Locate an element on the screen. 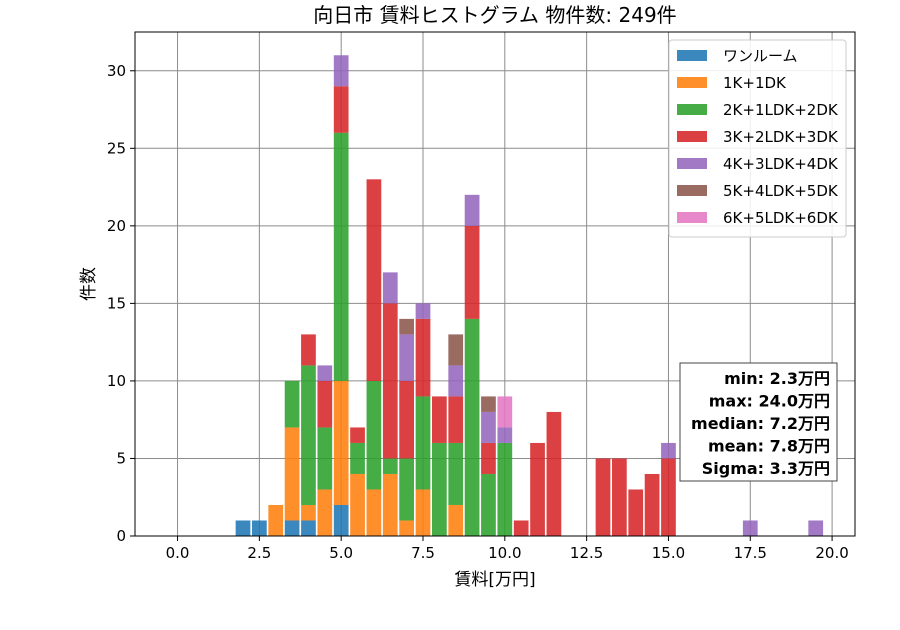 This screenshot has width=900, height=630. chart-title: 向日市 賃料ヒストグラム 物件数: 249件 is located at coordinates (494, 15).